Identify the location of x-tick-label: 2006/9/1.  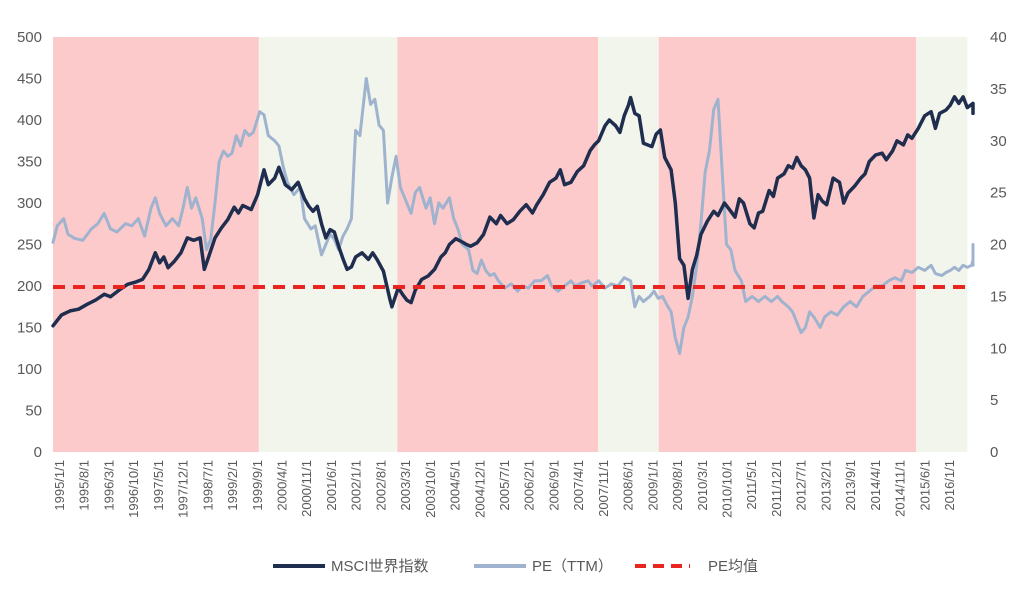
(553, 485).